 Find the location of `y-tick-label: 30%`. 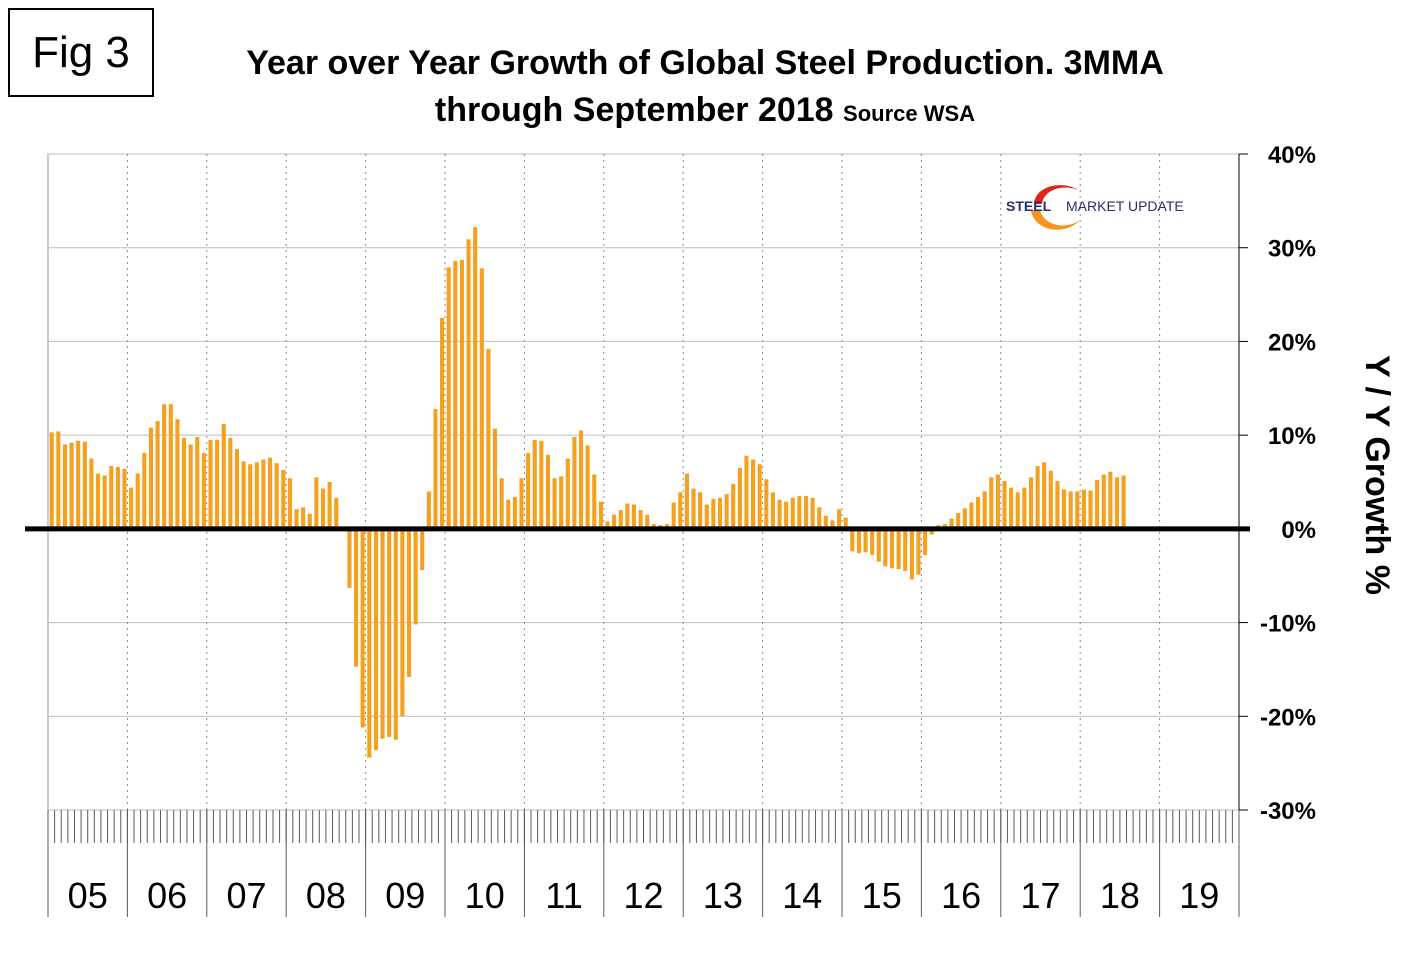

y-tick-label: 30% is located at coordinates (1292, 249).